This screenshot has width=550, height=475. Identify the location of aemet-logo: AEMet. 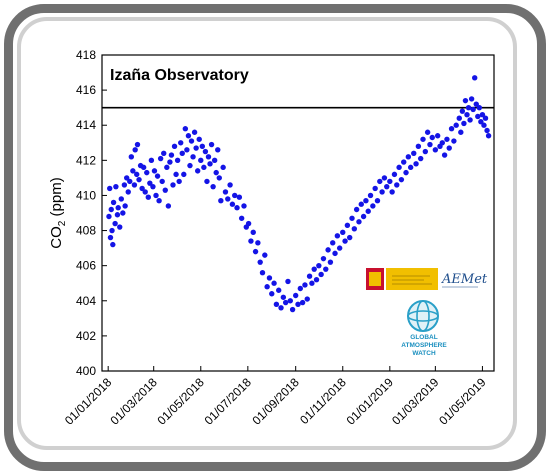
(427, 279).